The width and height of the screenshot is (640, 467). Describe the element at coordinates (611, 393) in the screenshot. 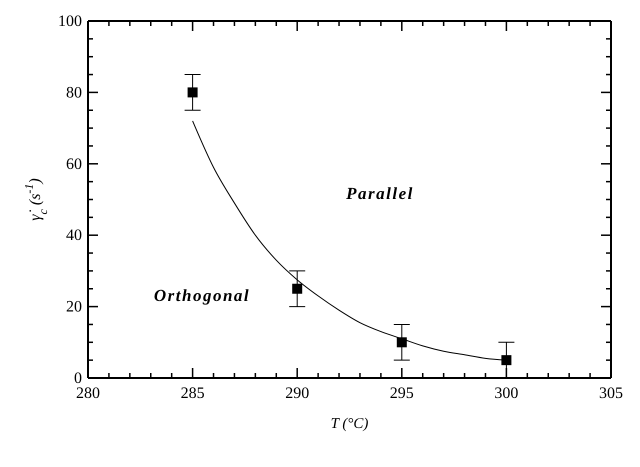

I see `x-tick-label: 305` at that location.